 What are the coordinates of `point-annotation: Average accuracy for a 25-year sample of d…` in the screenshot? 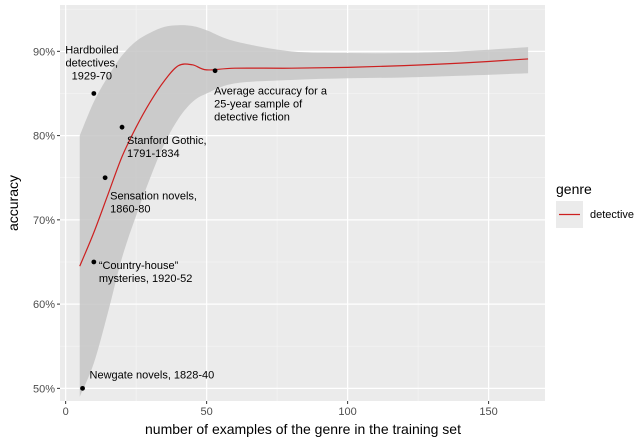 It's located at (271, 105).